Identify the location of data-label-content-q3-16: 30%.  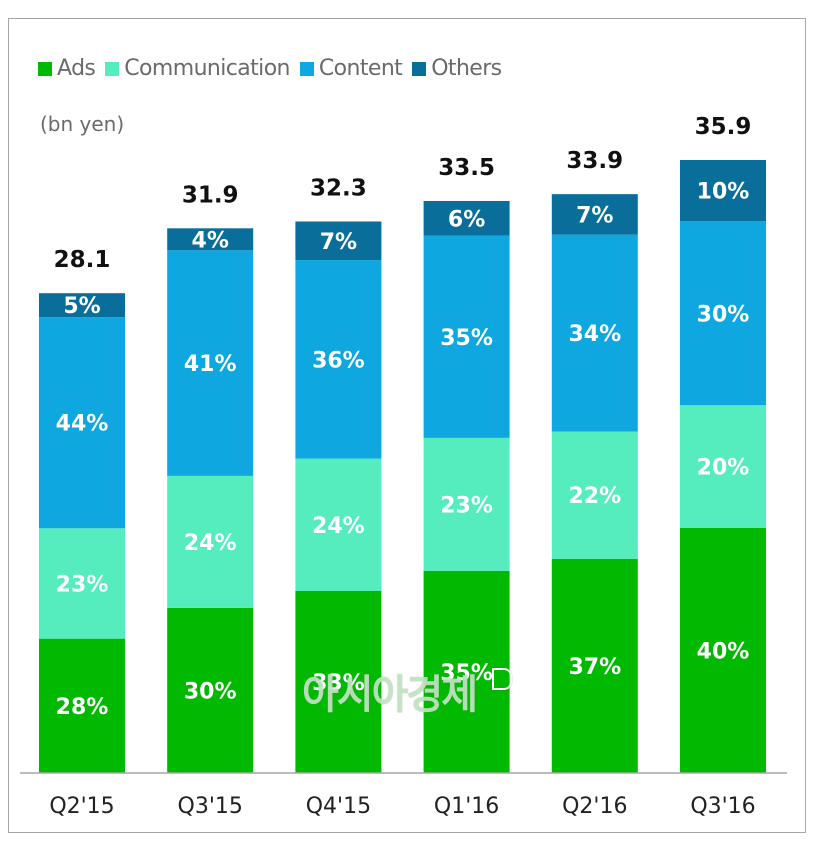
(723, 314).